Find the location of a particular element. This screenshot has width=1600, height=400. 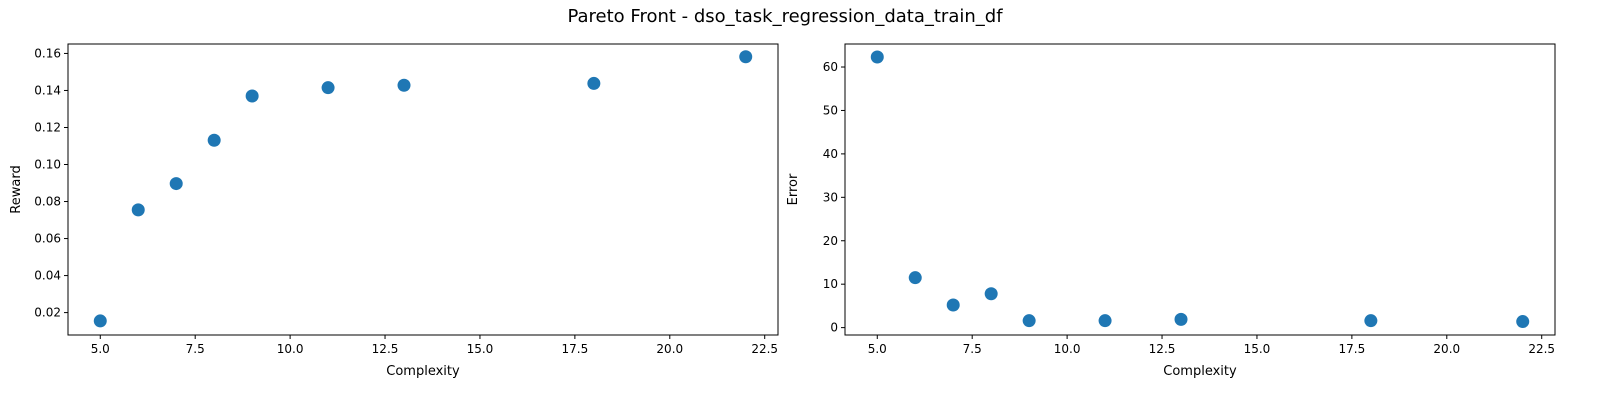

y-axis-label: Error is located at coordinates (793, 189).